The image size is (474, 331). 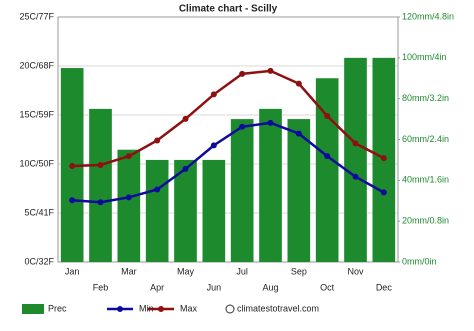 I want to click on y-tick-label: 10C/50F, so click(x=36, y=163).